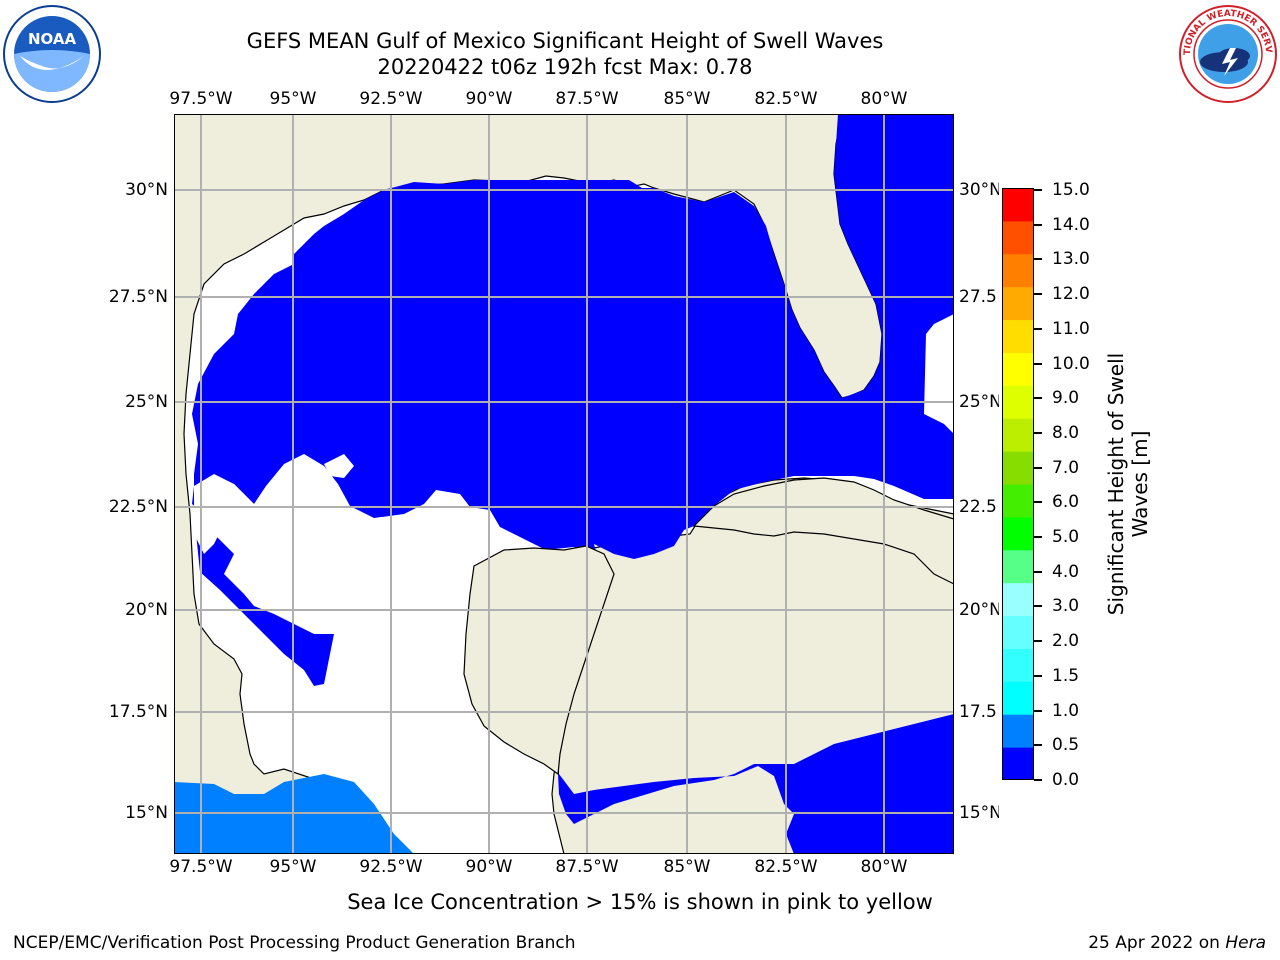  I want to click on cuba-land, so click(823, 531).